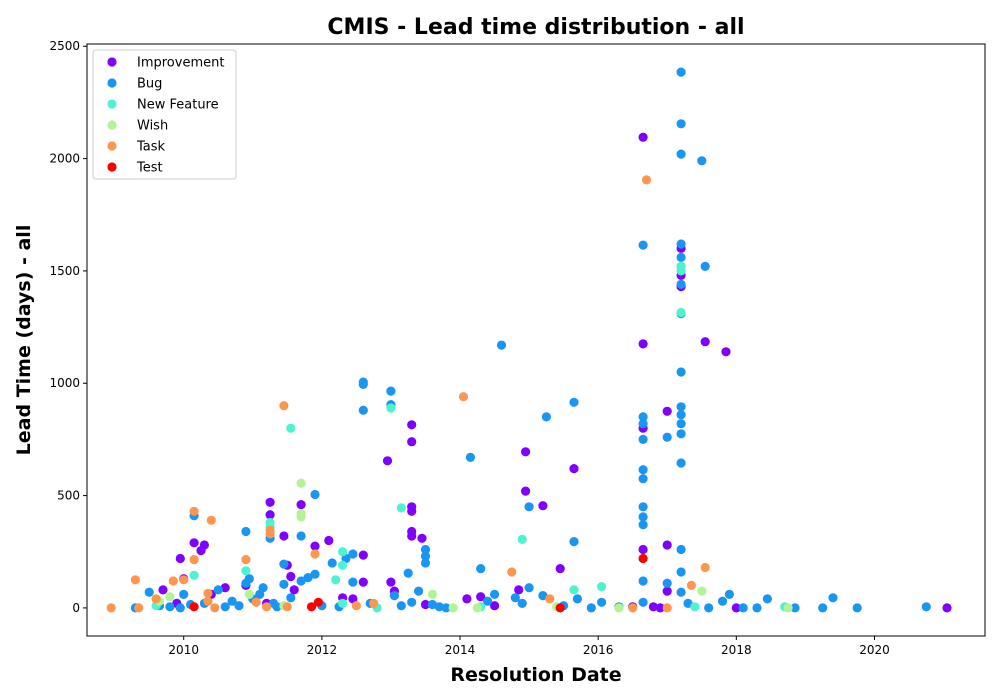 This screenshot has width=1000, height=700. I want to click on legend-label: Test, so click(149, 168).